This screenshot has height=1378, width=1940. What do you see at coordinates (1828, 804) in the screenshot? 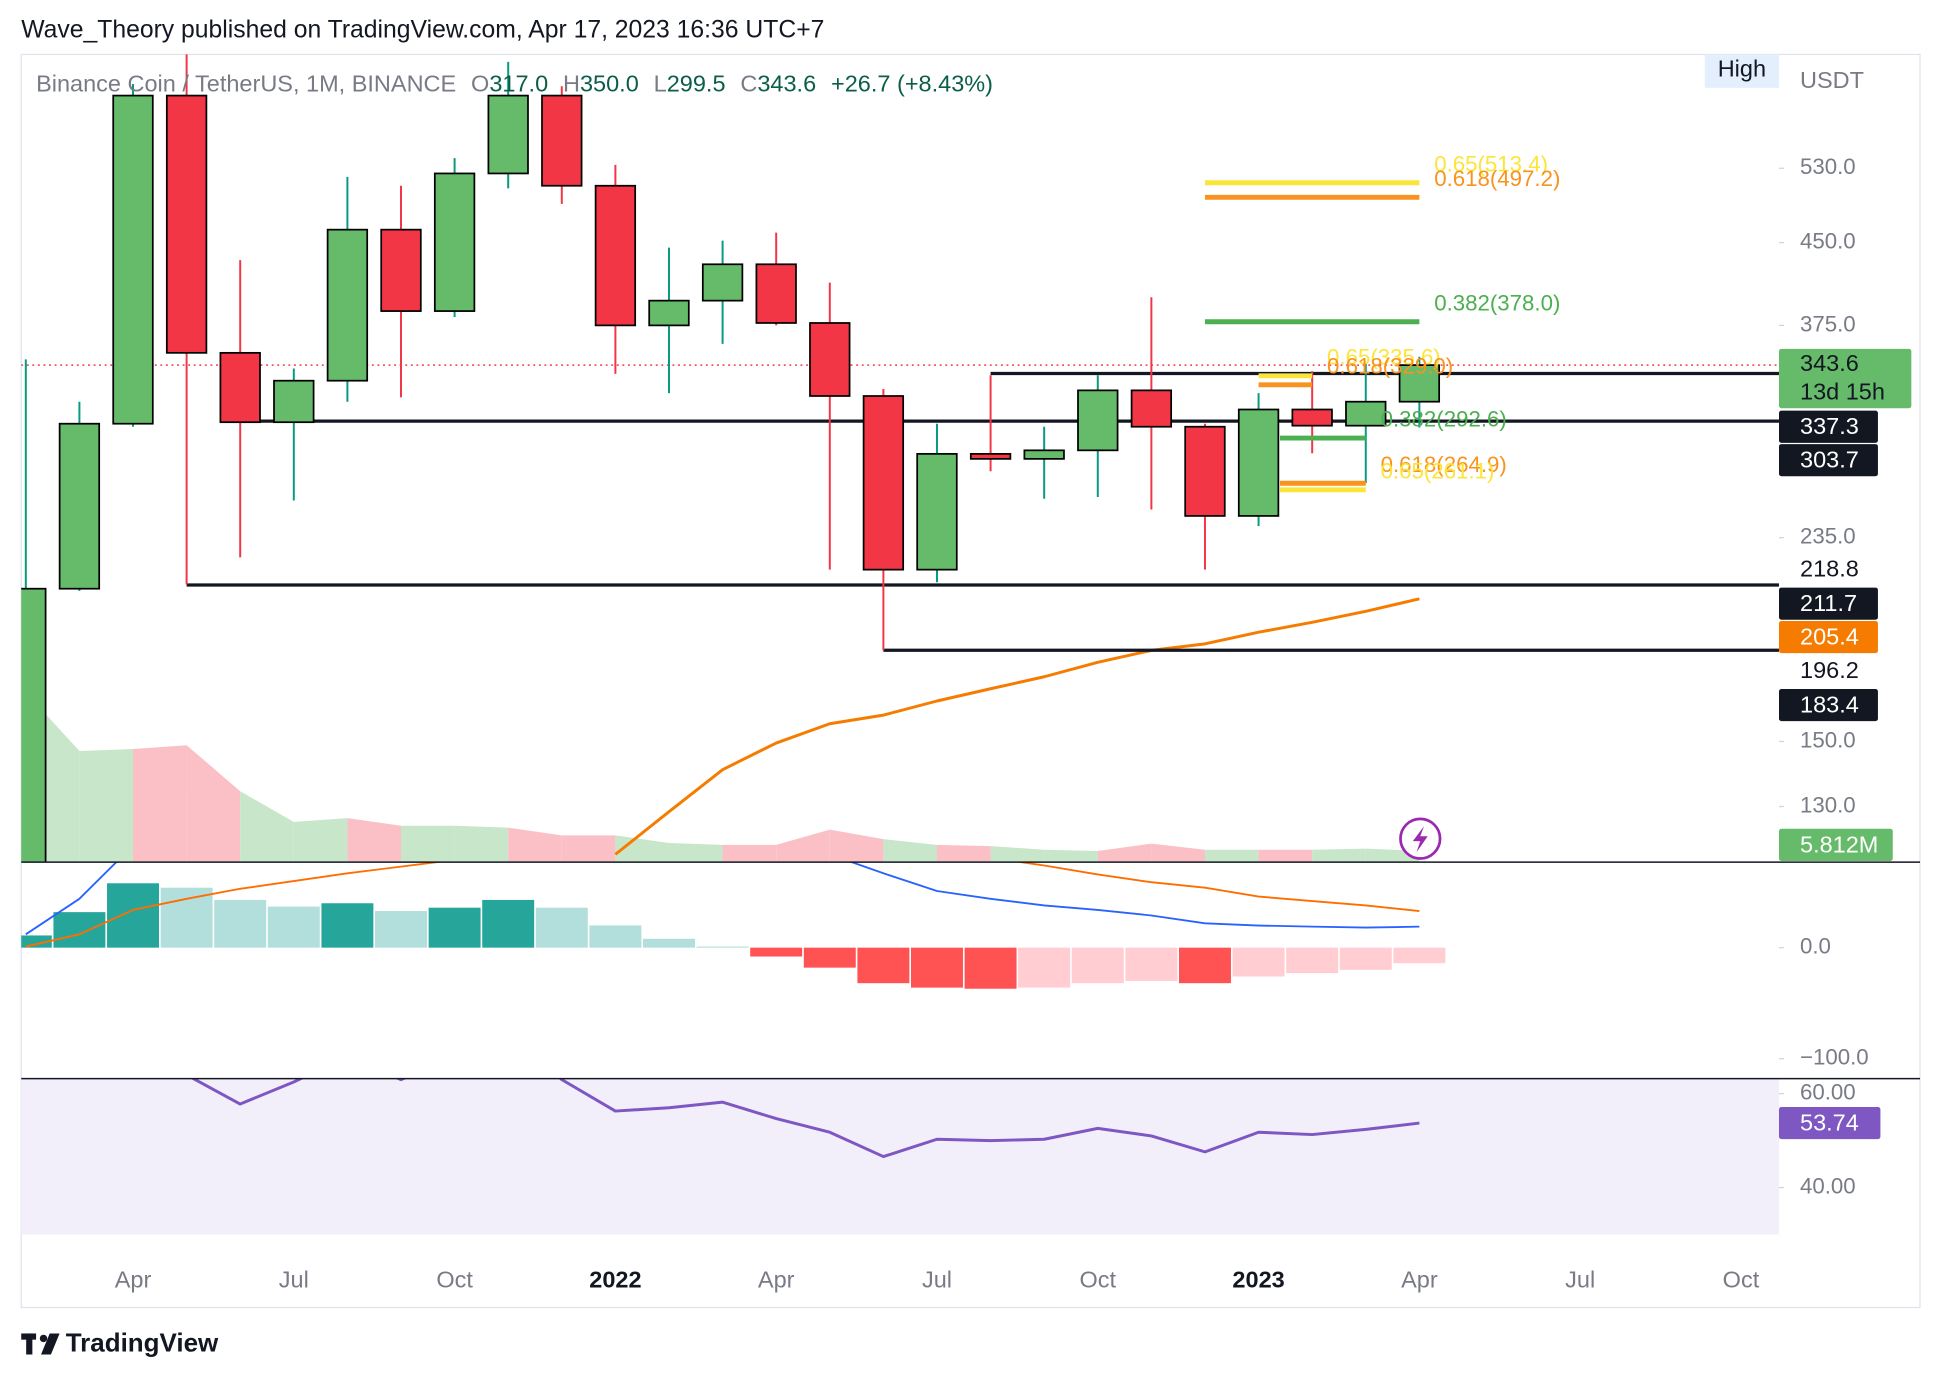
I see `y-tick-label: 130.0` at bounding box center [1828, 804].